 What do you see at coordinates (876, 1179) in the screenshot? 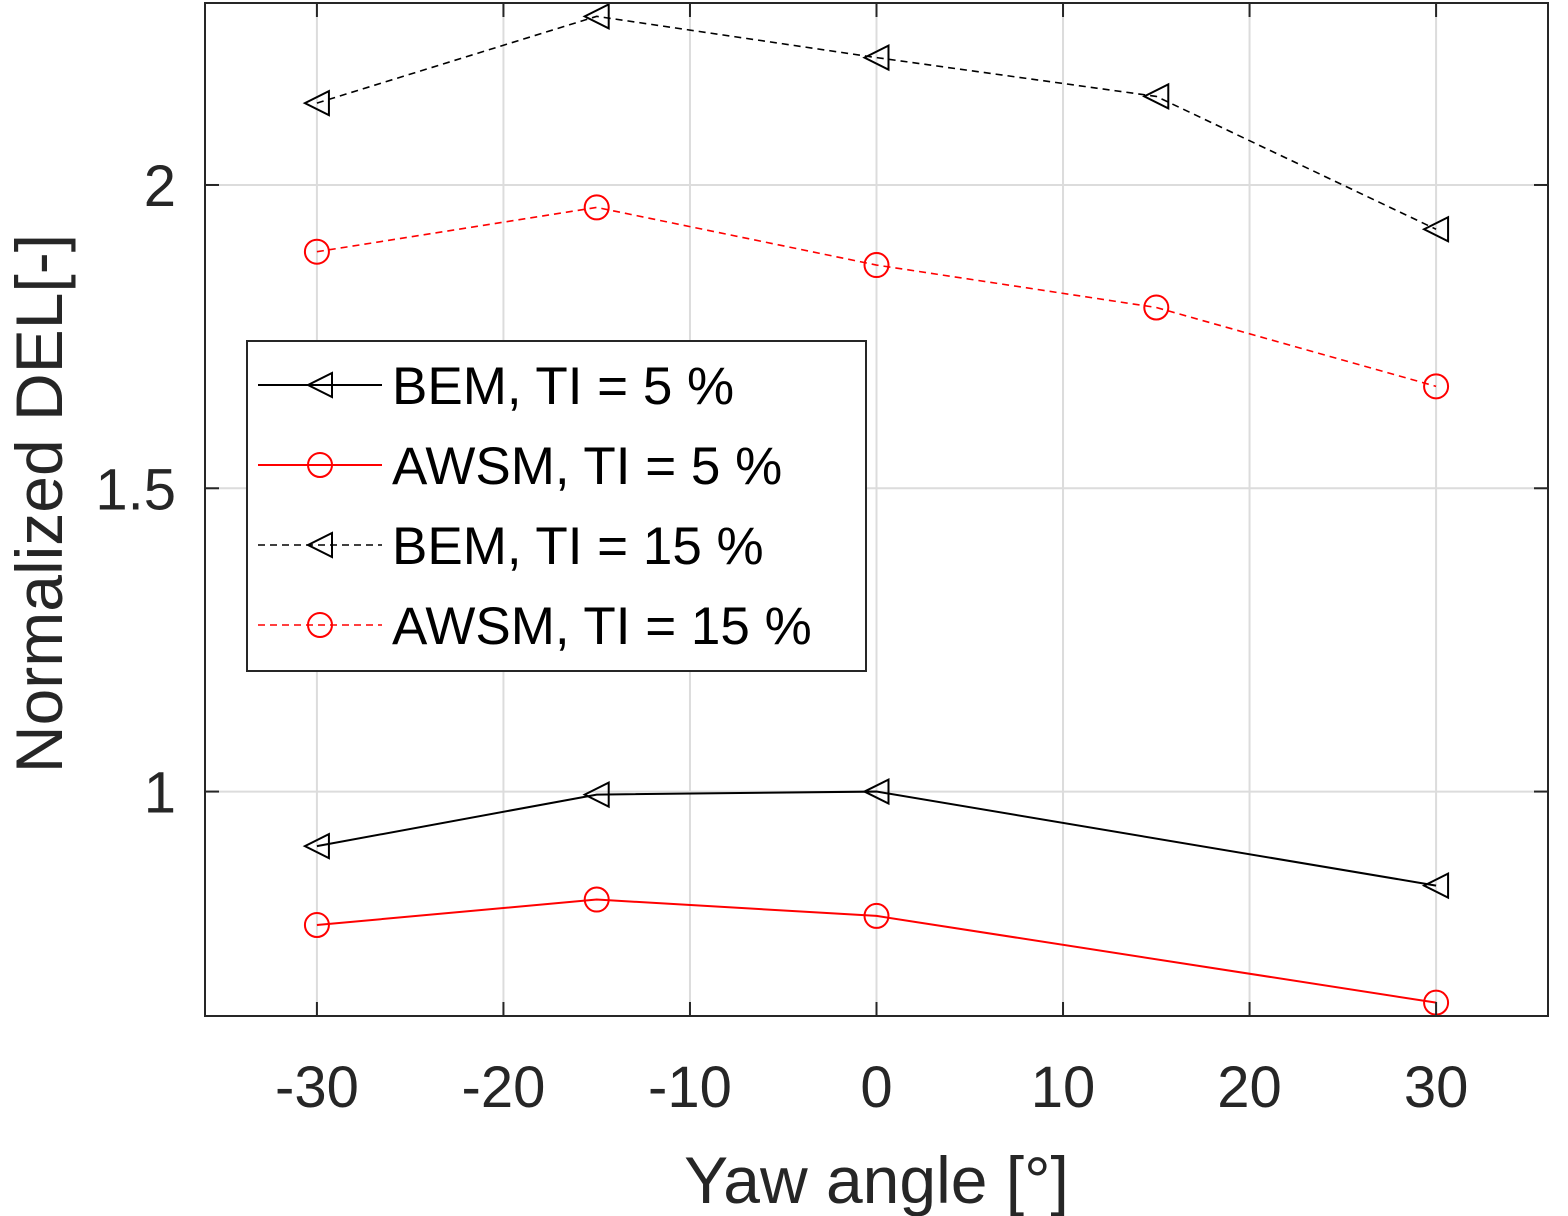
I see `x-axis-label: Yaw angle [°]` at bounding box center [876, 1179].